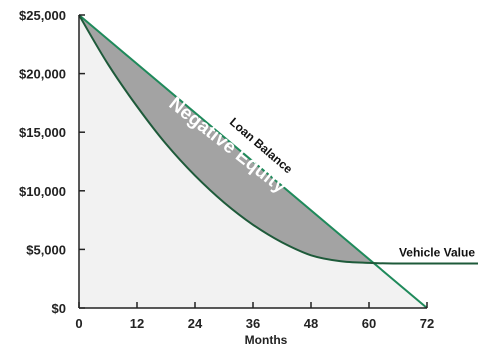  What do you see at coordinates (42, 191) in the screenshot?
I see `y-tick-label: $10,000` at bounding box center [42, 191].